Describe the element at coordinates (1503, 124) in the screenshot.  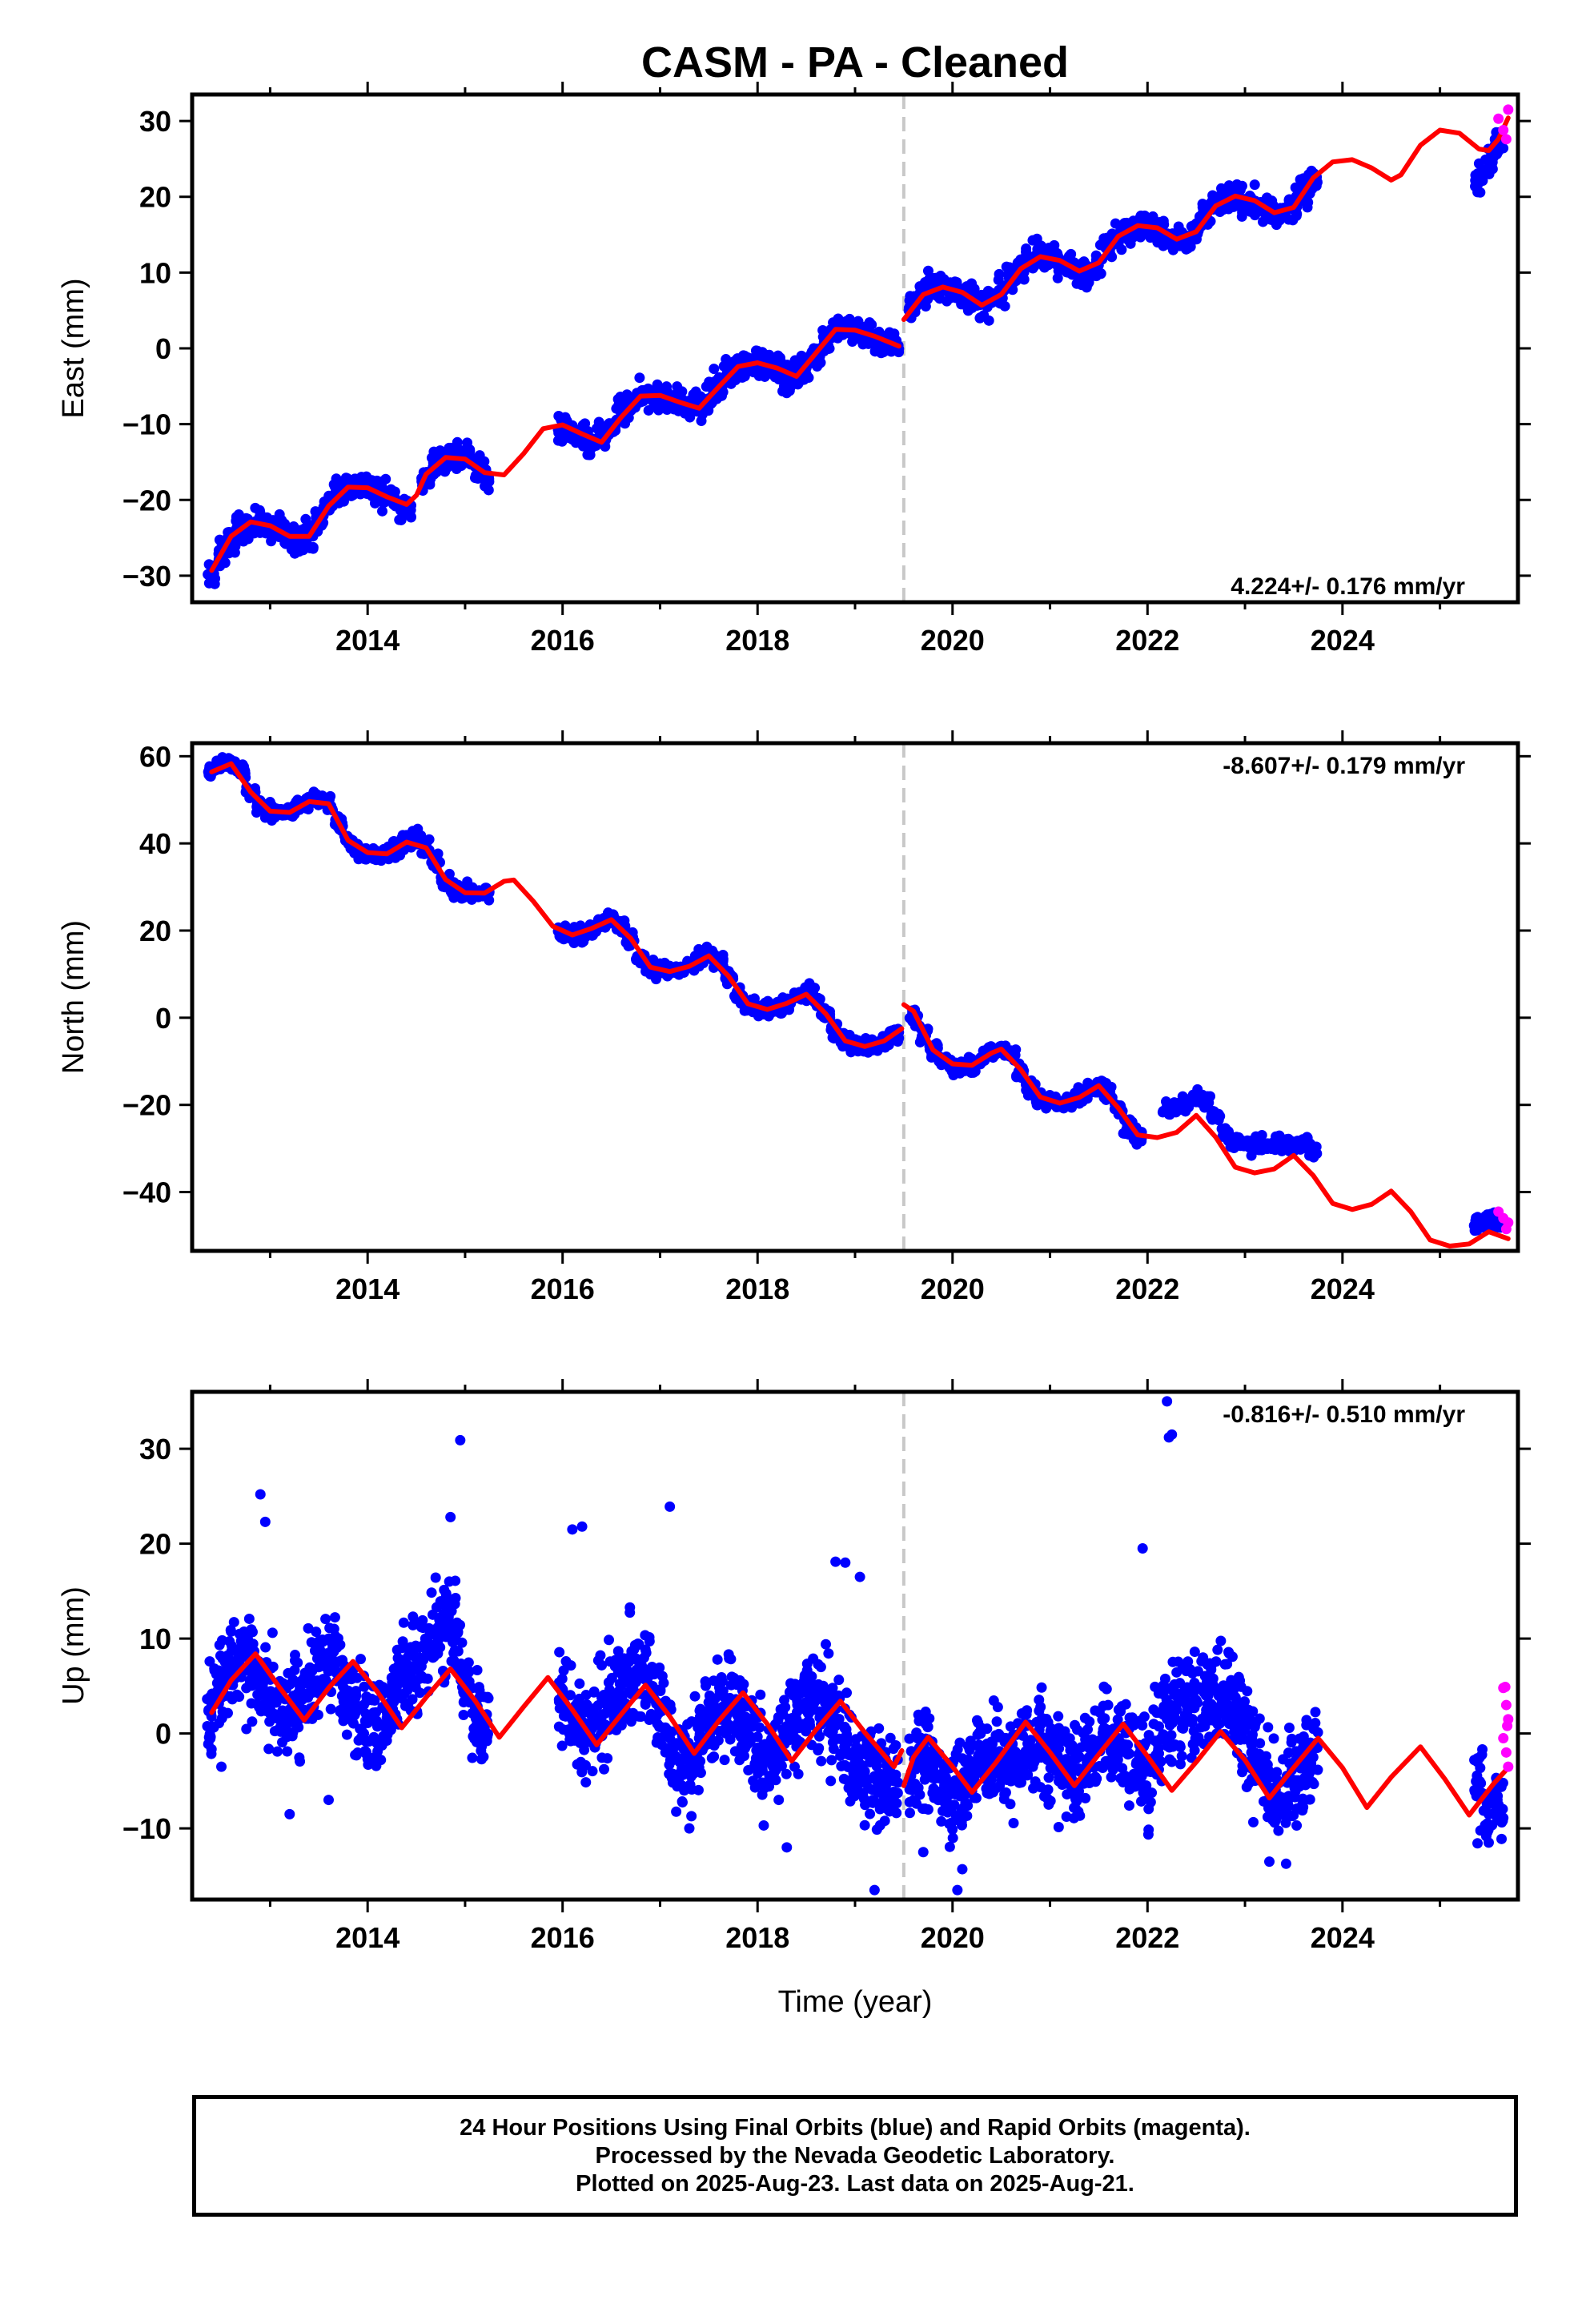
I see `rapid-points-series` at that location.